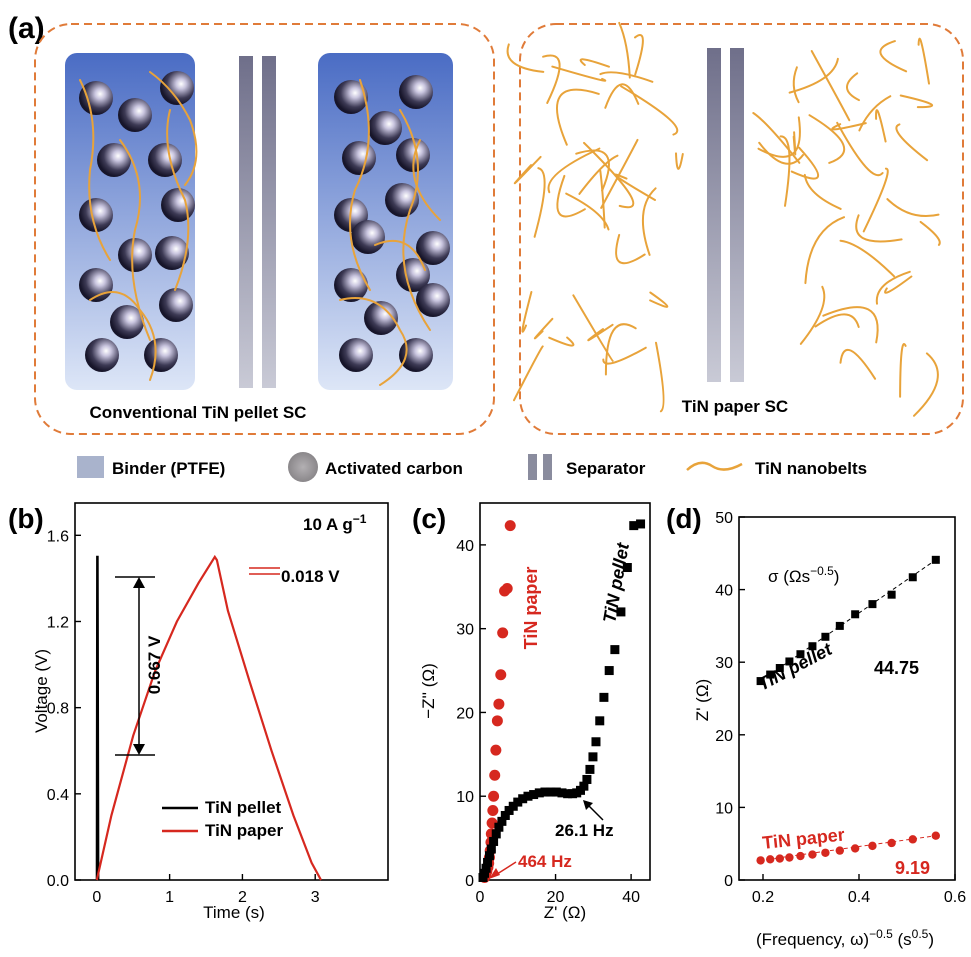 The image size is (971, 957). What do you see at coordinates (303, 467) in the screenshot?
I see `carbon-legend-swatch` at bounding box center [303, 467].